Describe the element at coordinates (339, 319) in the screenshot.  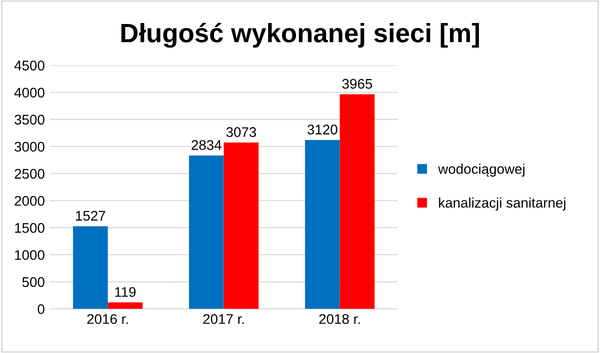
I see `x-tick-label: 2018 r.` at that location.